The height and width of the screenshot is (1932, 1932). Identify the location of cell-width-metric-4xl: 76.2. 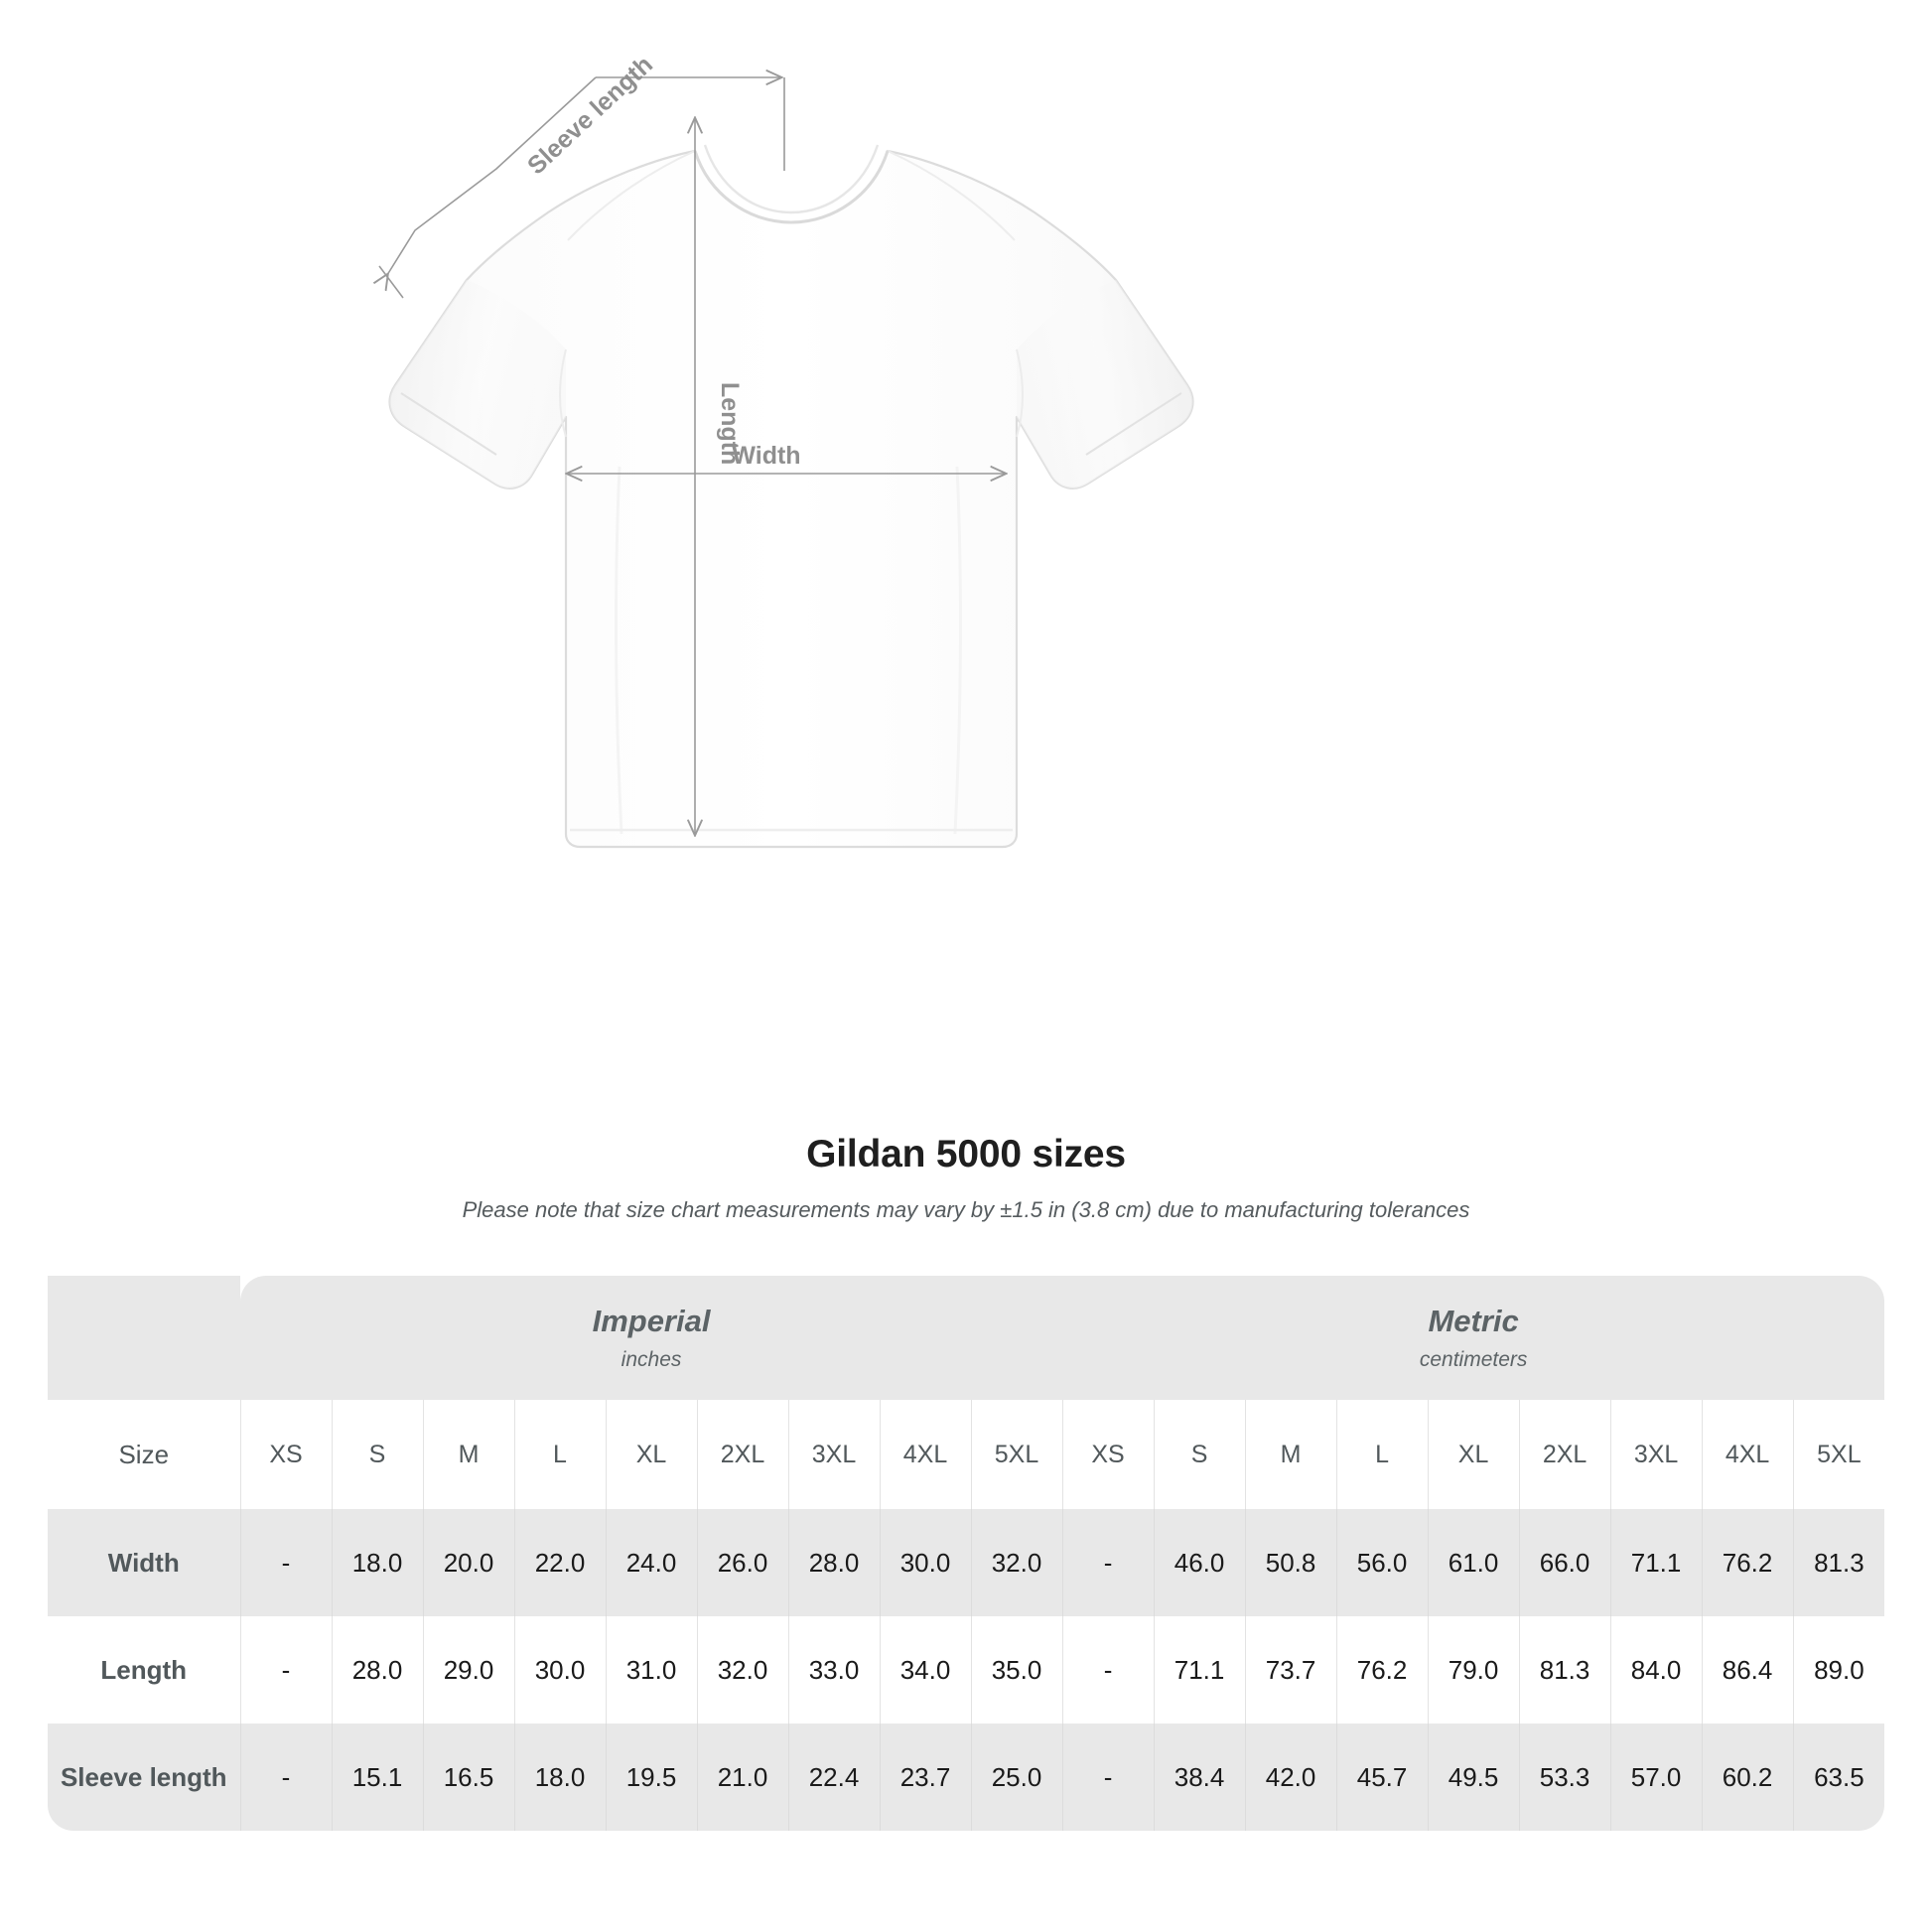
(1748, 1563).